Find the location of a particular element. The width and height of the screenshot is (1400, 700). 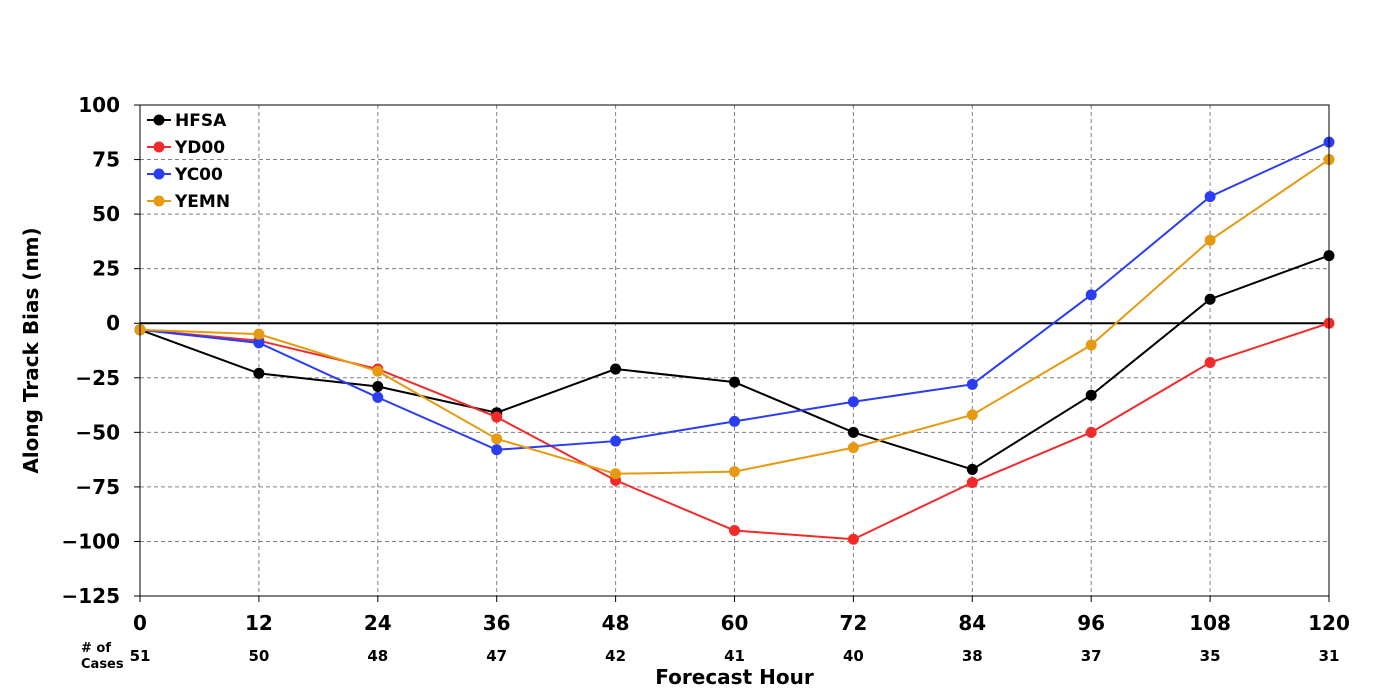

x-tick-label: 60 is located at coordinates (735, 623).